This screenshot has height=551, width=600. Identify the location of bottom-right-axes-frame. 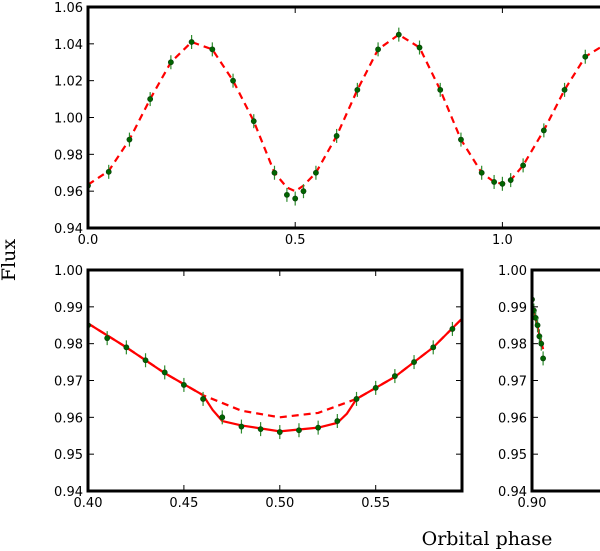
(565, 380).